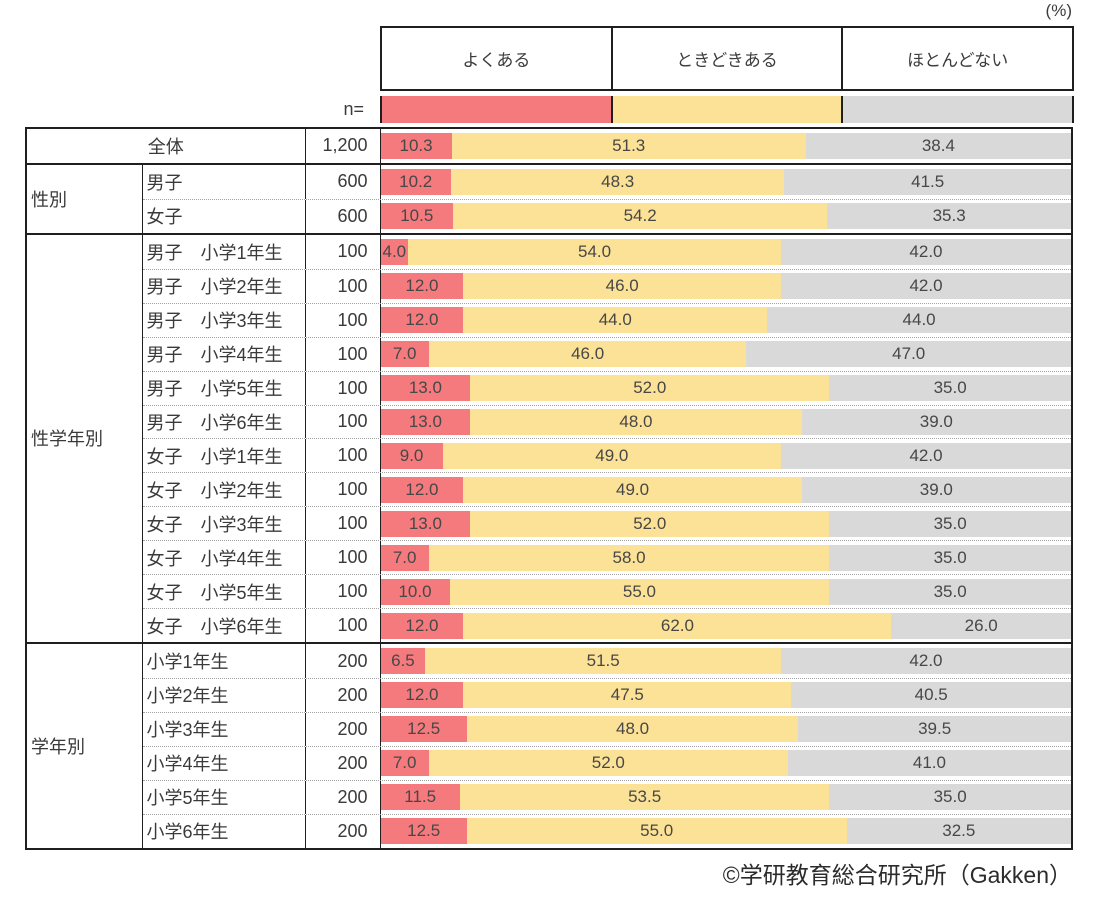 The height and width of the screenshot is (904, 1112). What do you see at coordinates (224, 181) in the screenshot?
I see `row-label: 男子` at bounding box center [224, 181].